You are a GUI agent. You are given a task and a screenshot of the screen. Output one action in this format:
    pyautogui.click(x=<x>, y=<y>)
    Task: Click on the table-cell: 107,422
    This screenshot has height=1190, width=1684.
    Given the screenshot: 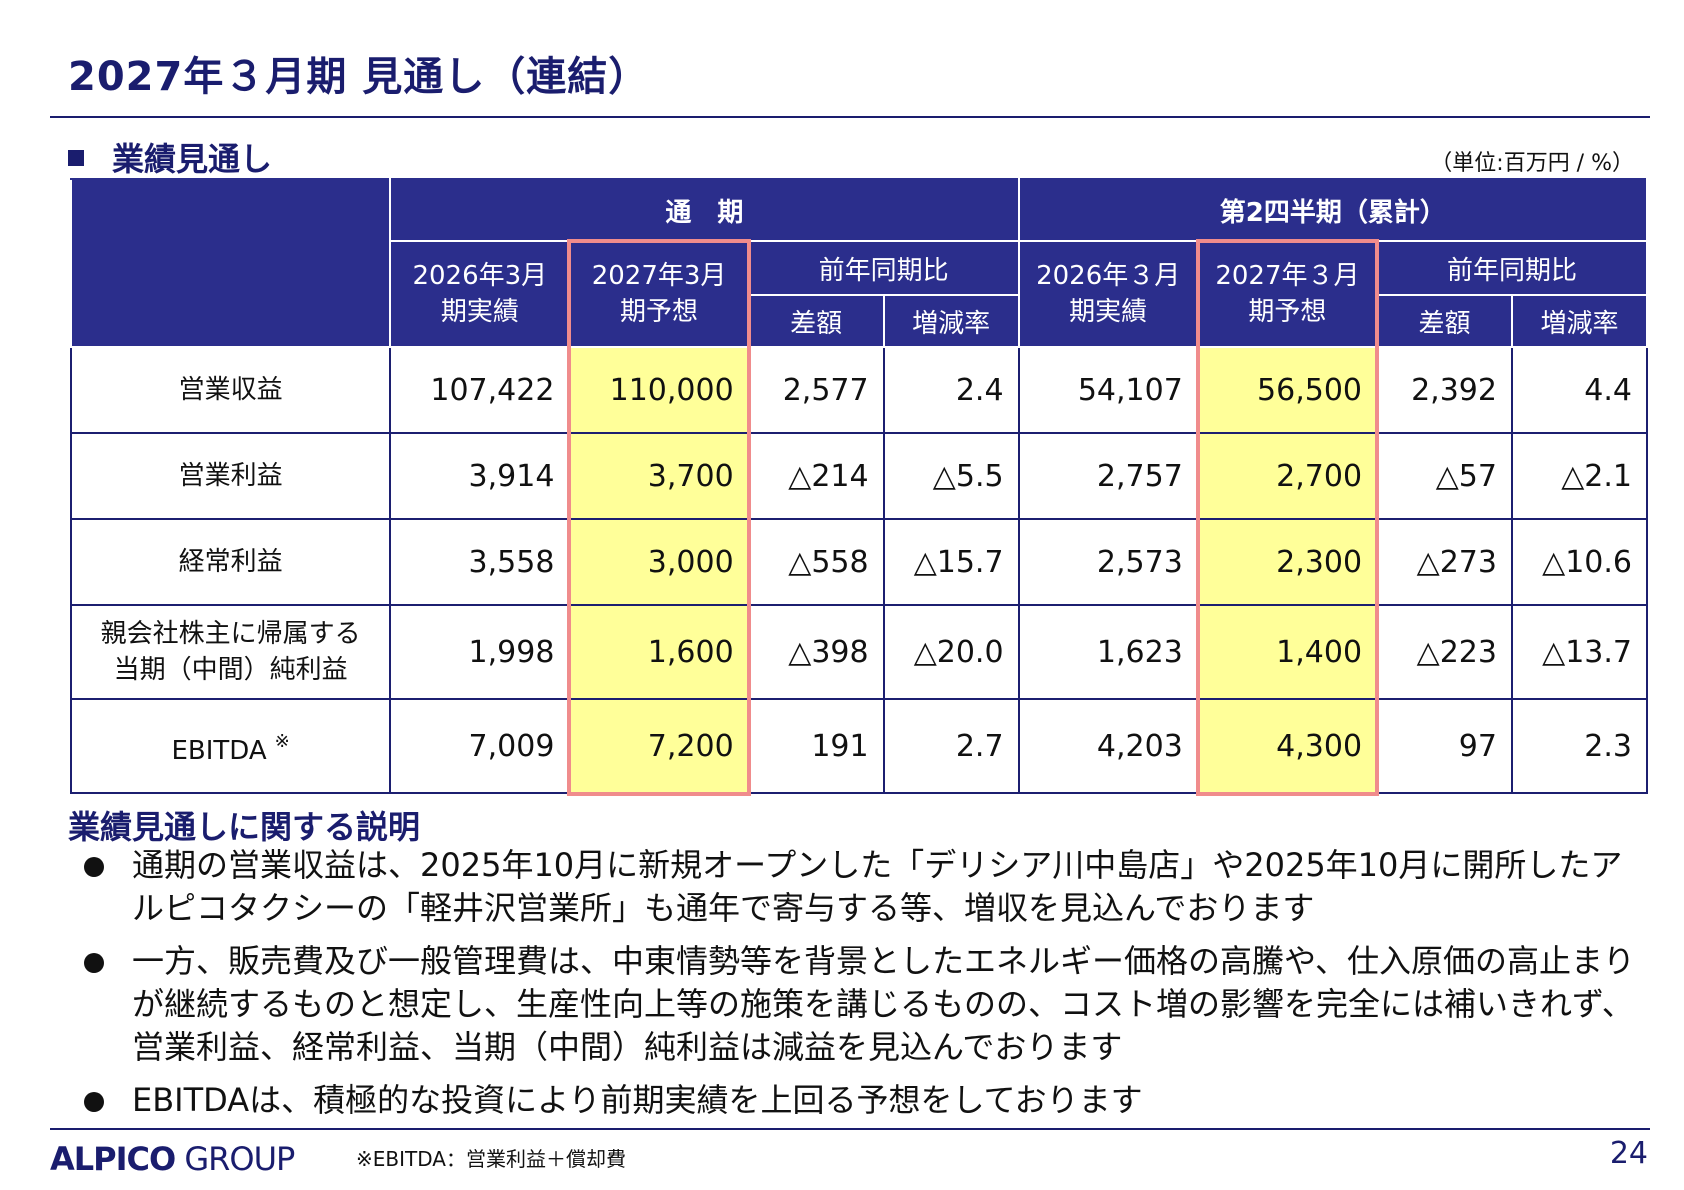 What is the action you would take?
    pyautogui.click(x=480, y=390)
    